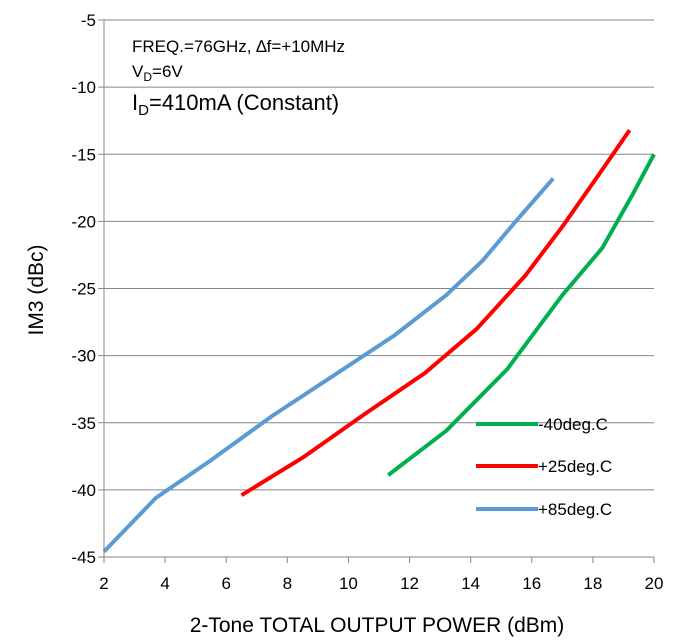 The height and width of the screenshot is (641, 679). I want to click on y-tick-labels: -5 -10 -15 -20 -25 -30 -35 -40 -45, so click(83, 289).